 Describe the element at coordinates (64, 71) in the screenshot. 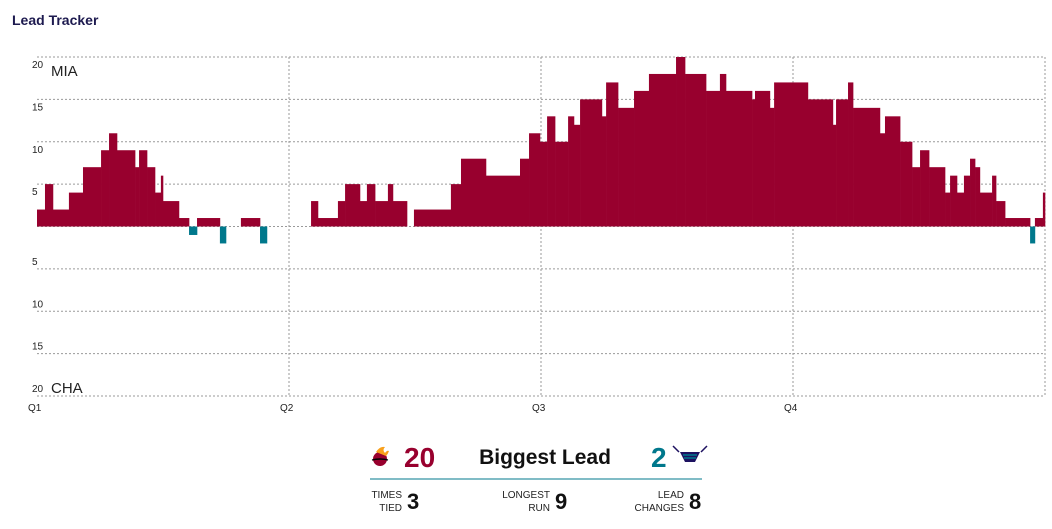

I see `top-team-label: MIA` at that location.